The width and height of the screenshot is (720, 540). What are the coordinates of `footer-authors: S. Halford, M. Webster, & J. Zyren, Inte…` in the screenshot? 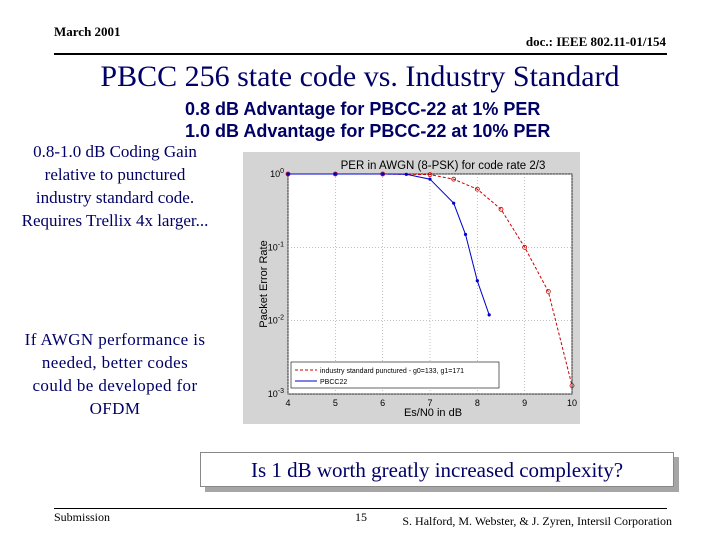 It's located at (537, 521).